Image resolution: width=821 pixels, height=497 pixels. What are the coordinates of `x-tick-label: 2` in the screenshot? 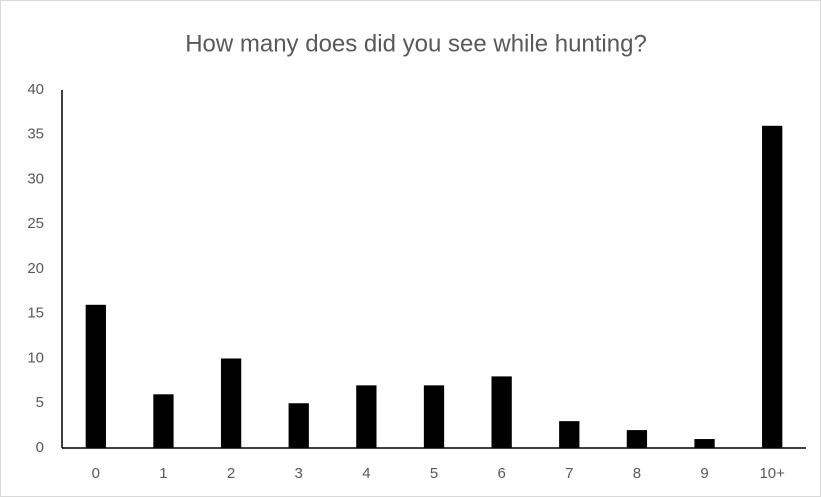 It's located at (231, 473).